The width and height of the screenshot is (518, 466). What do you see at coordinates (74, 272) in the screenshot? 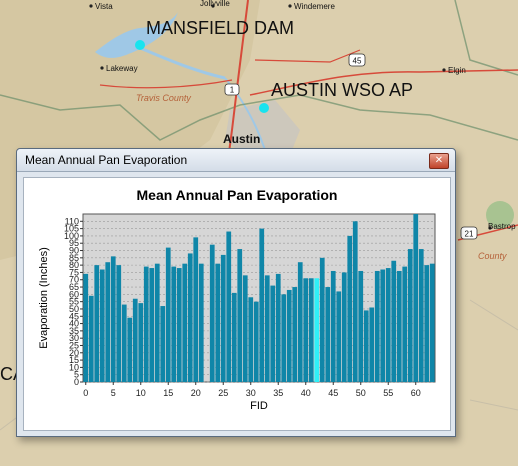
I see `y-tick-label: 75` at bounding box center [74, 272].